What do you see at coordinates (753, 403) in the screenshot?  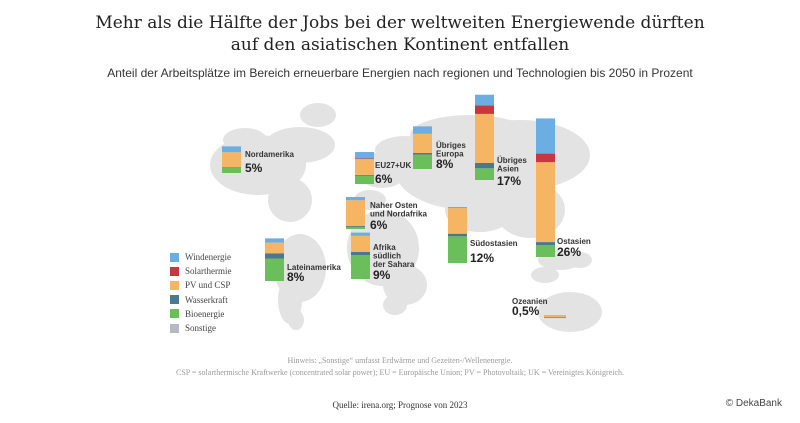 I see `brand-label: © DekaBank` at bounding box center [753, 403].